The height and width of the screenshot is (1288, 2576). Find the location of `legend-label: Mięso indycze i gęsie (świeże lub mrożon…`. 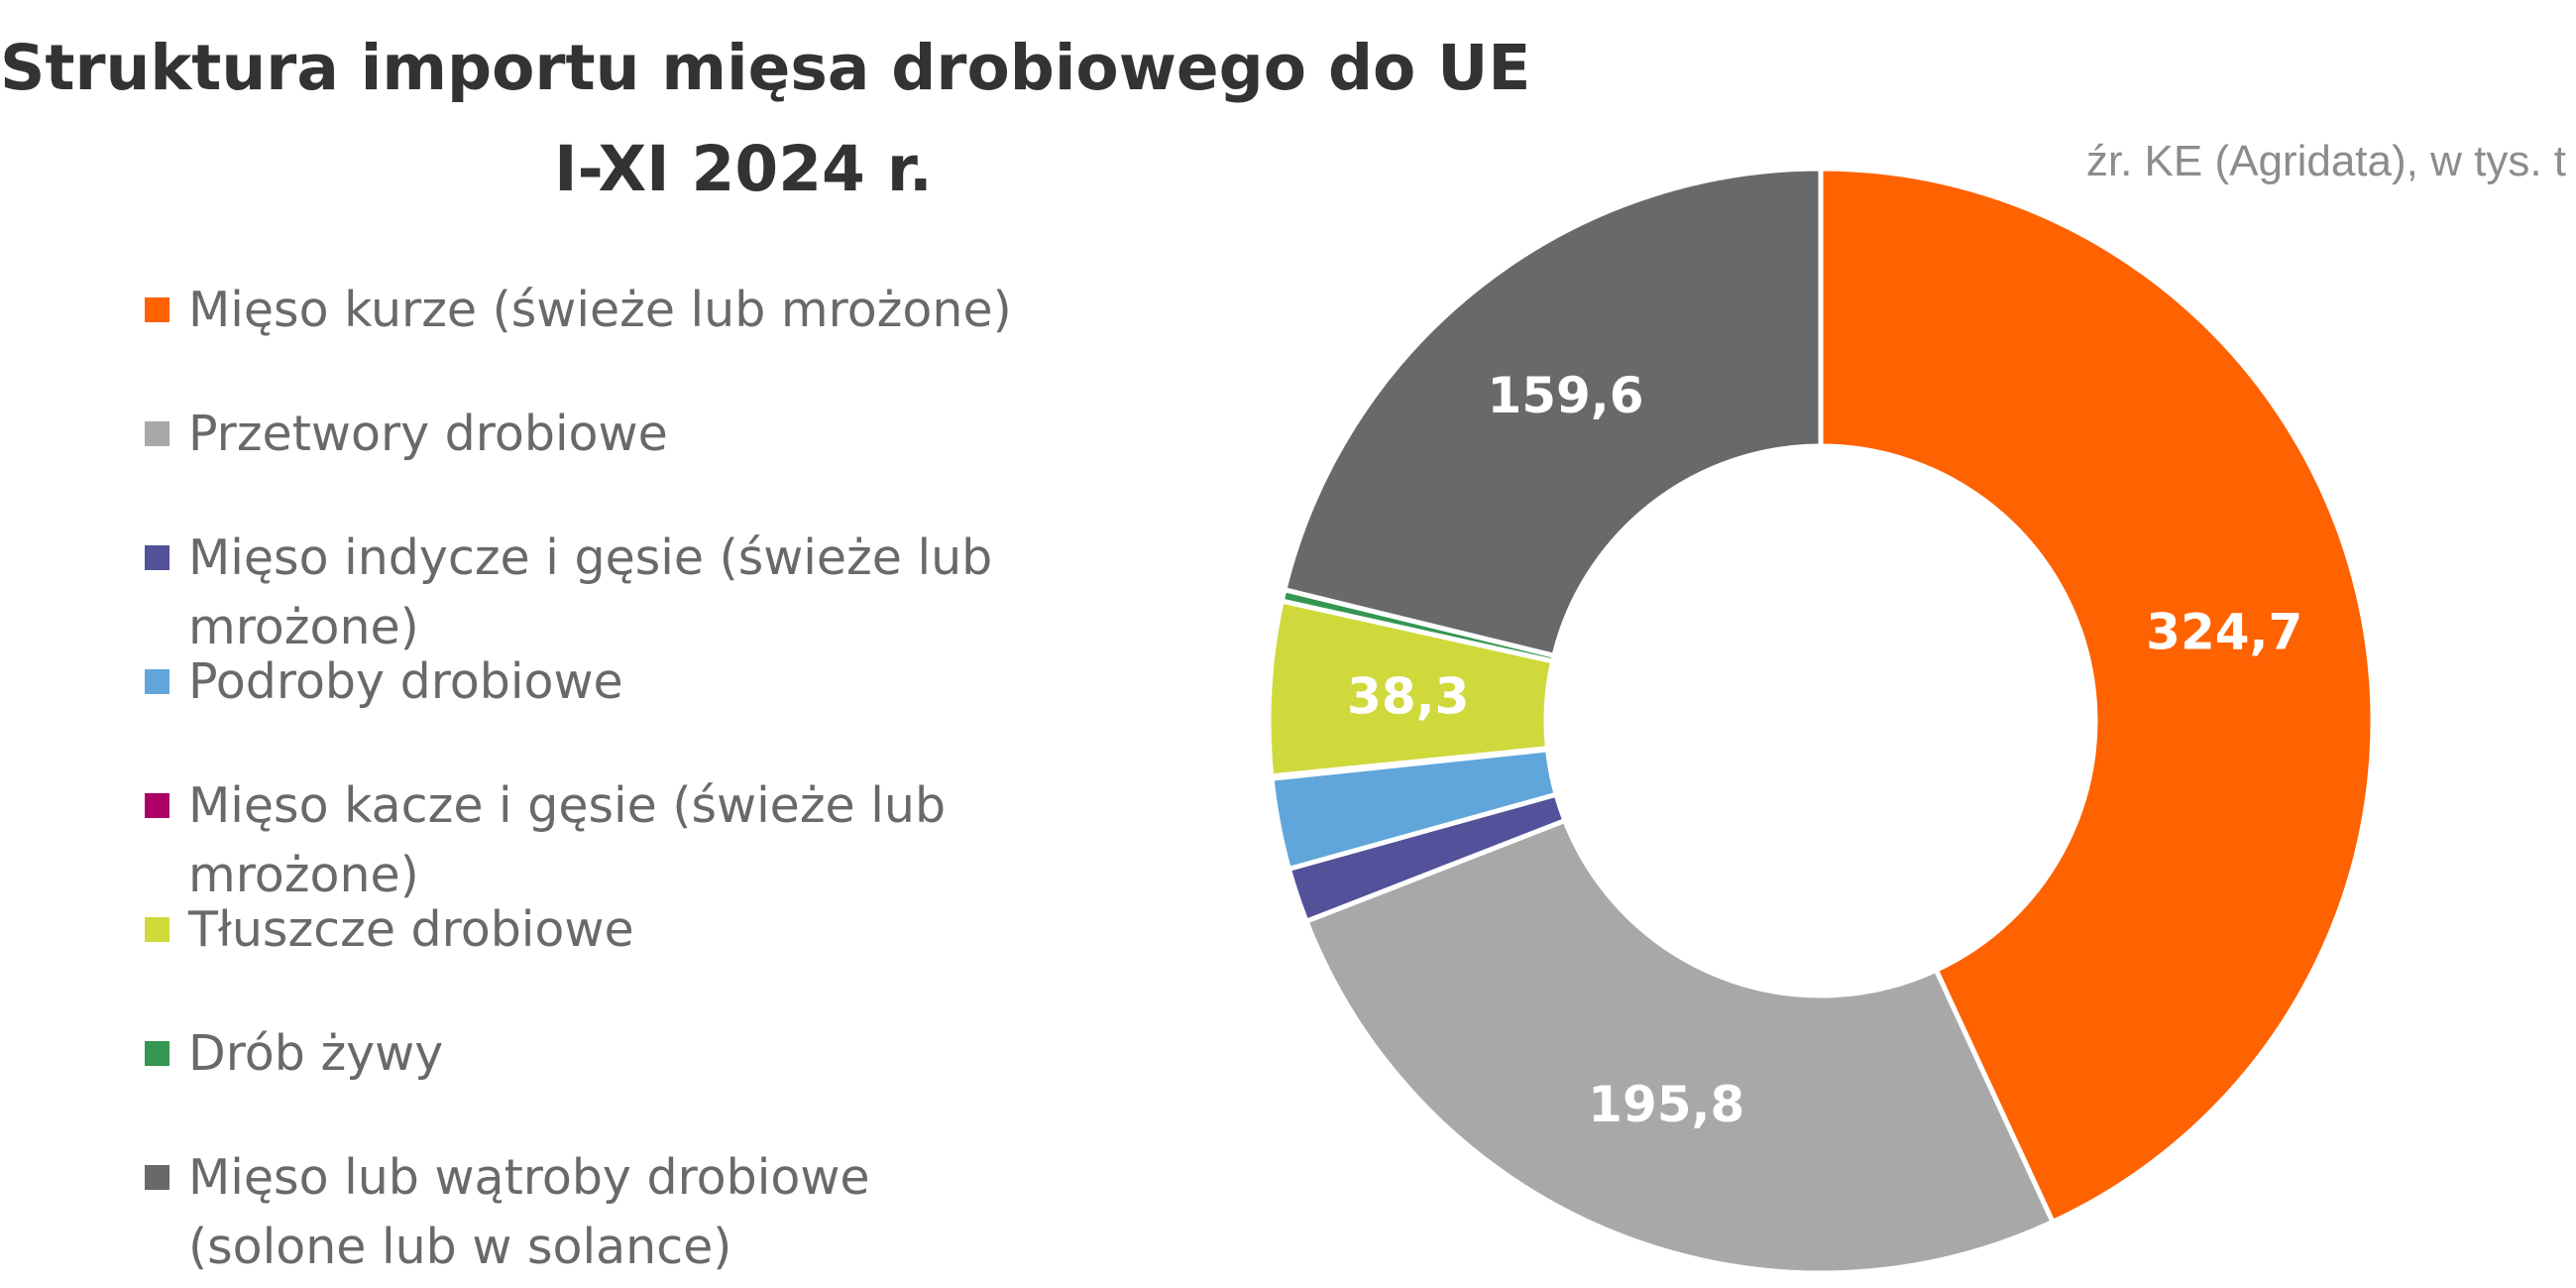

legend-label: Mięso indycze i gęsie (świeże lub mrożon… is located at coordinates (590, 592).